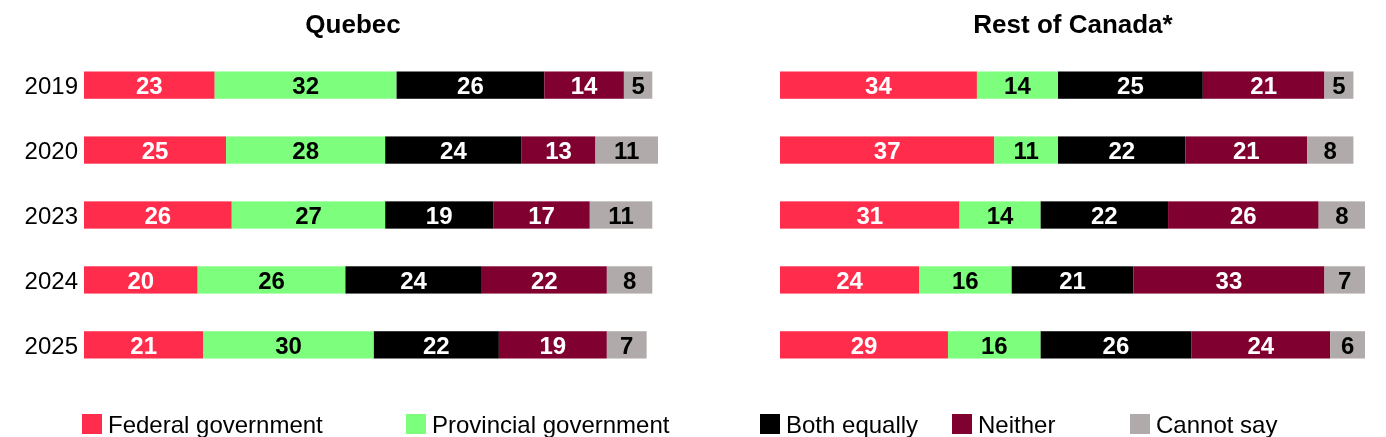  What do you see at coordinates (51, 345) in the screenshot?
I see `y-tick-label: 2025` at bounding box center [51, 345].